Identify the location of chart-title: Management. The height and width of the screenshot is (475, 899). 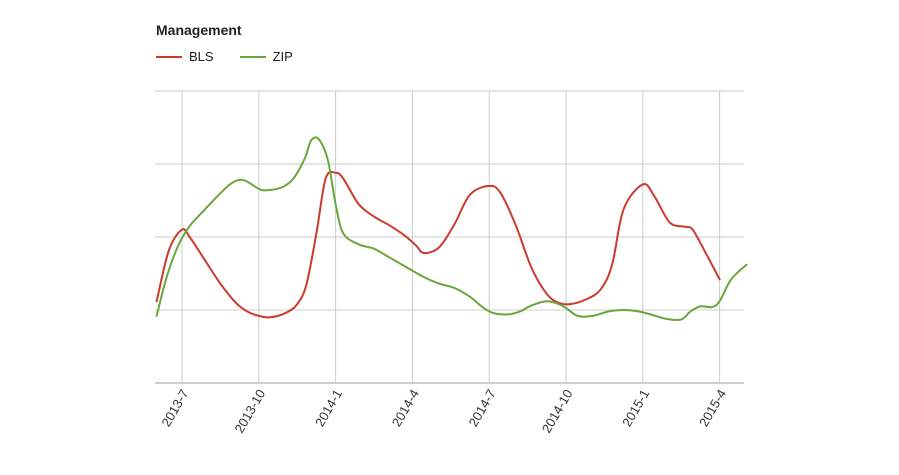
(199, 30).